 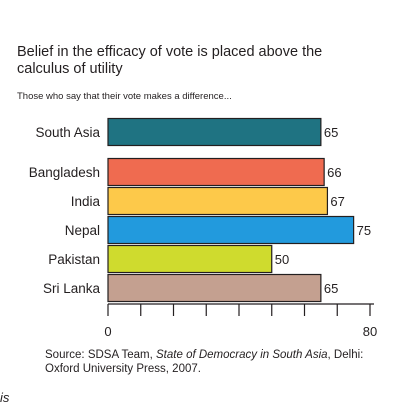 I want to click on value-label: 66, so click(x=334, y=172).